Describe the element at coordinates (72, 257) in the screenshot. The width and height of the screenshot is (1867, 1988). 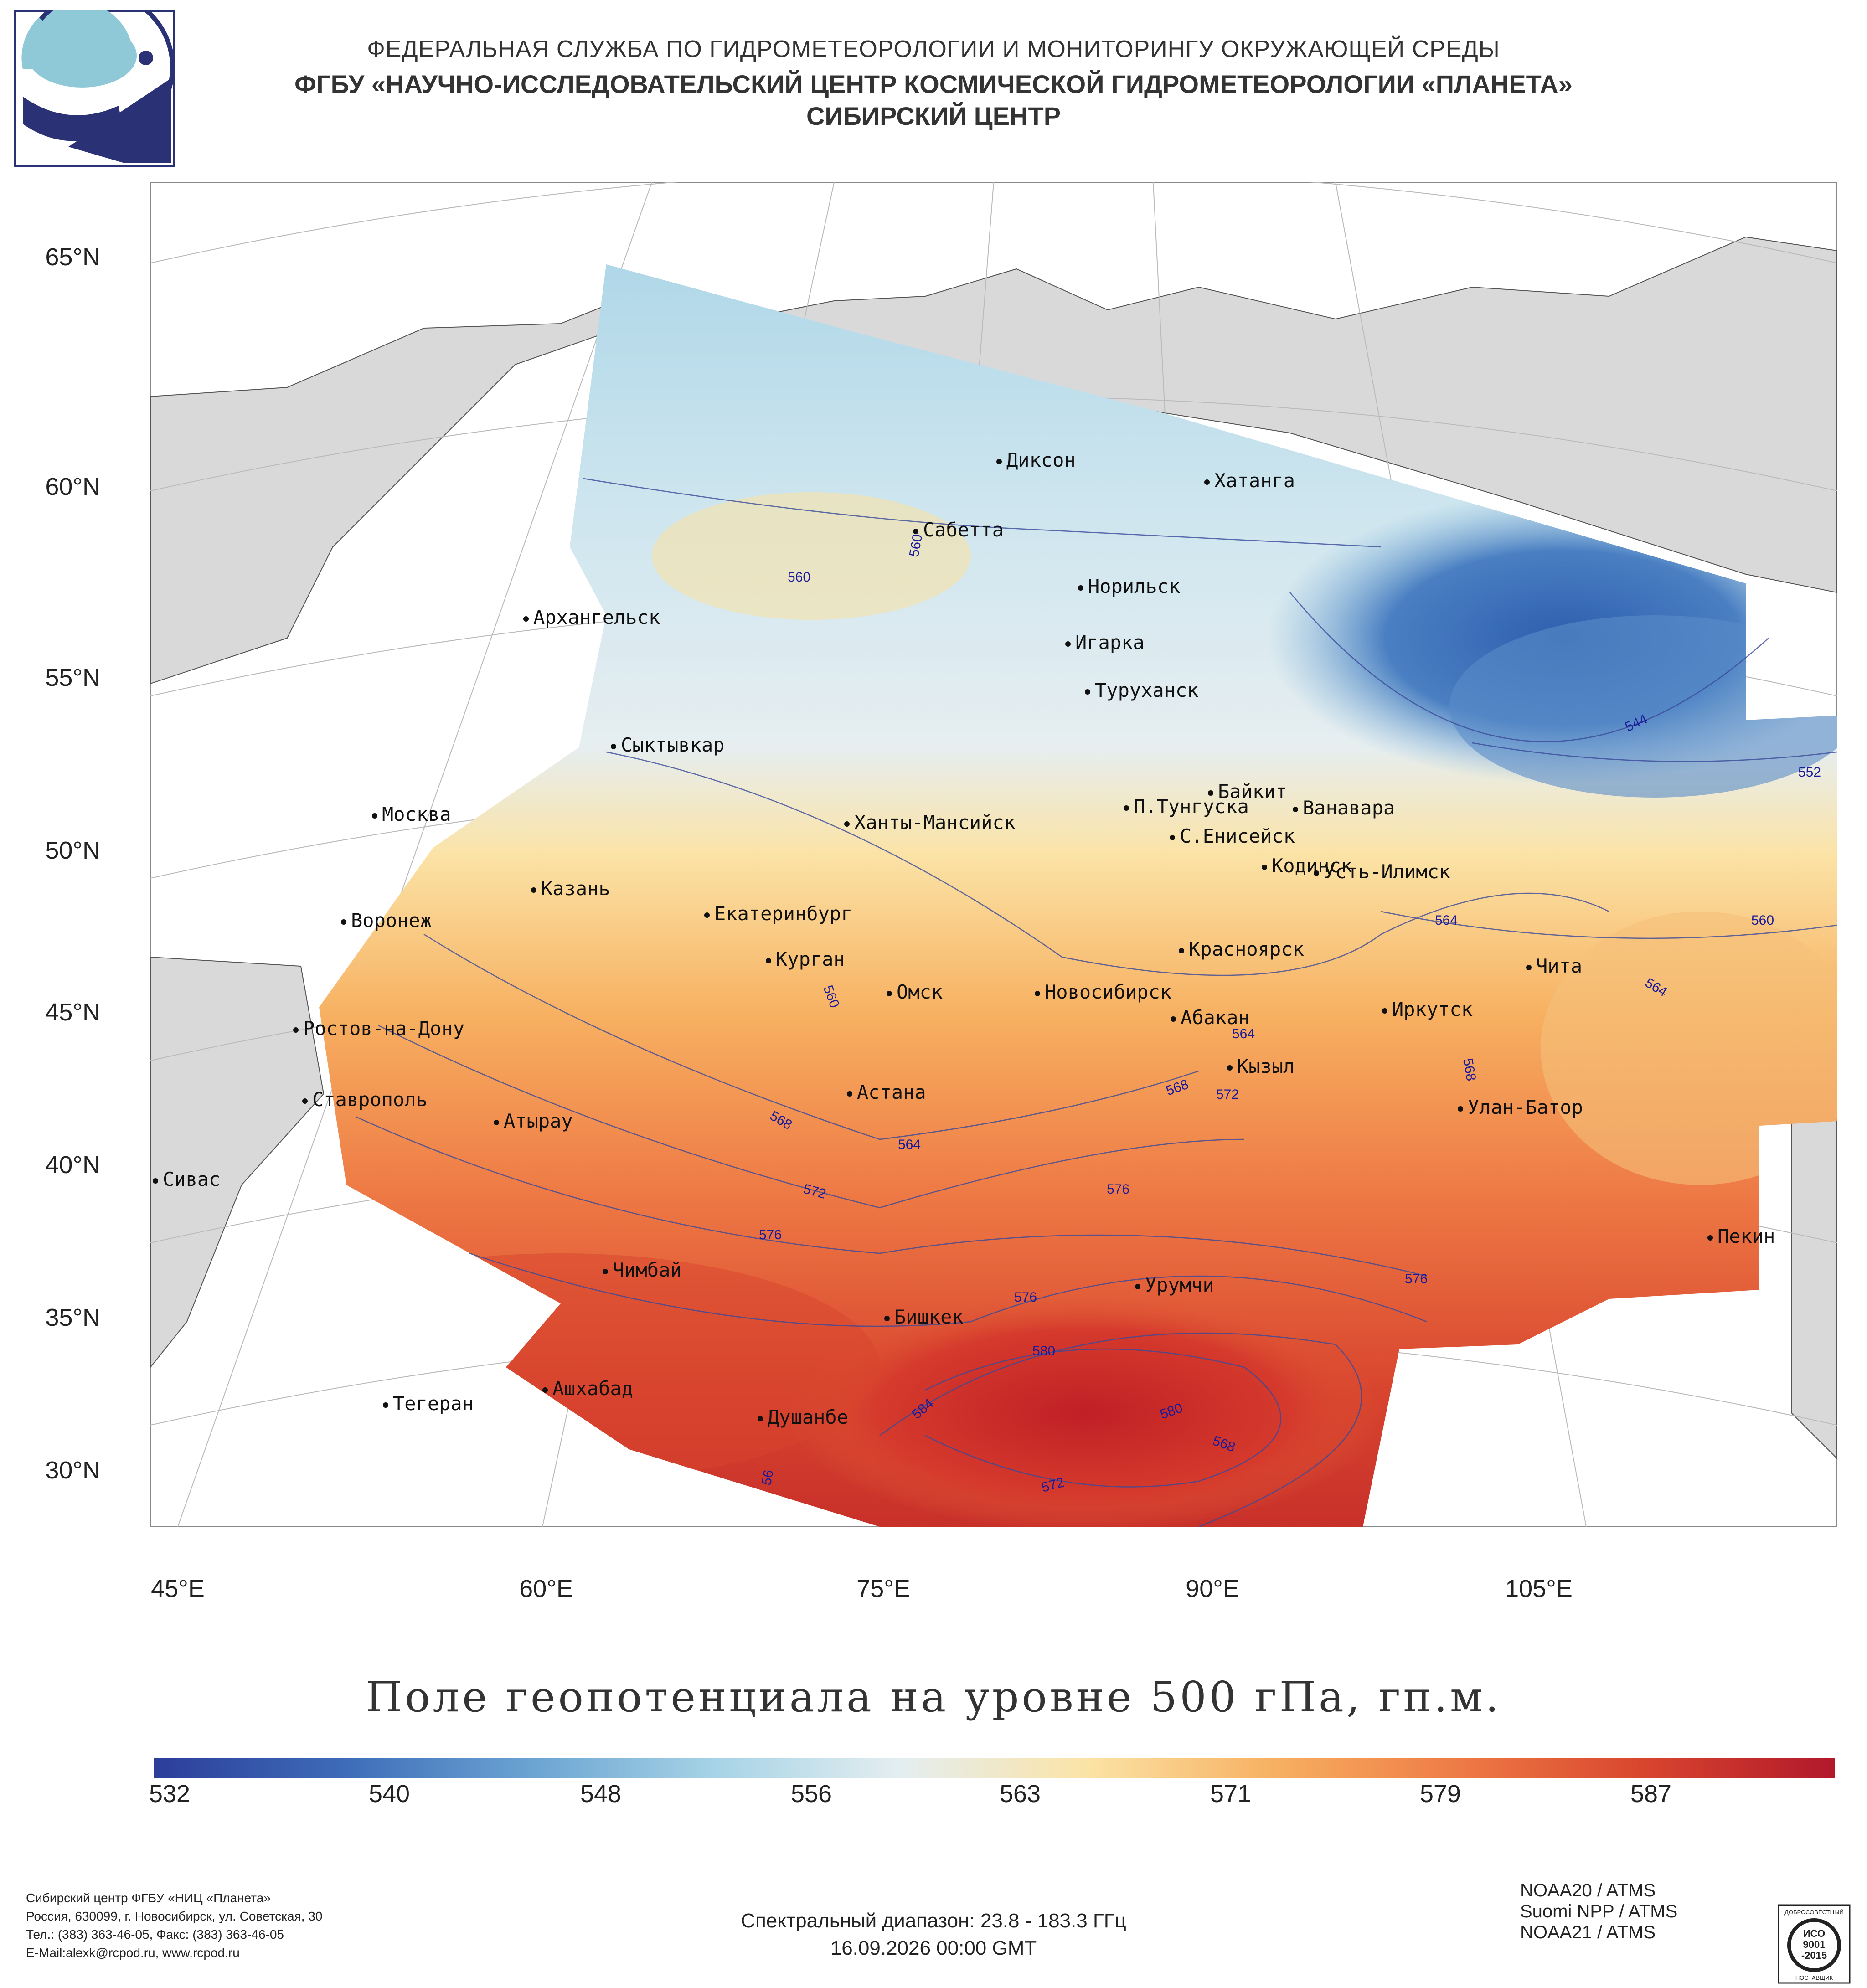
I see `lat-label-65: 65°N` at that location.